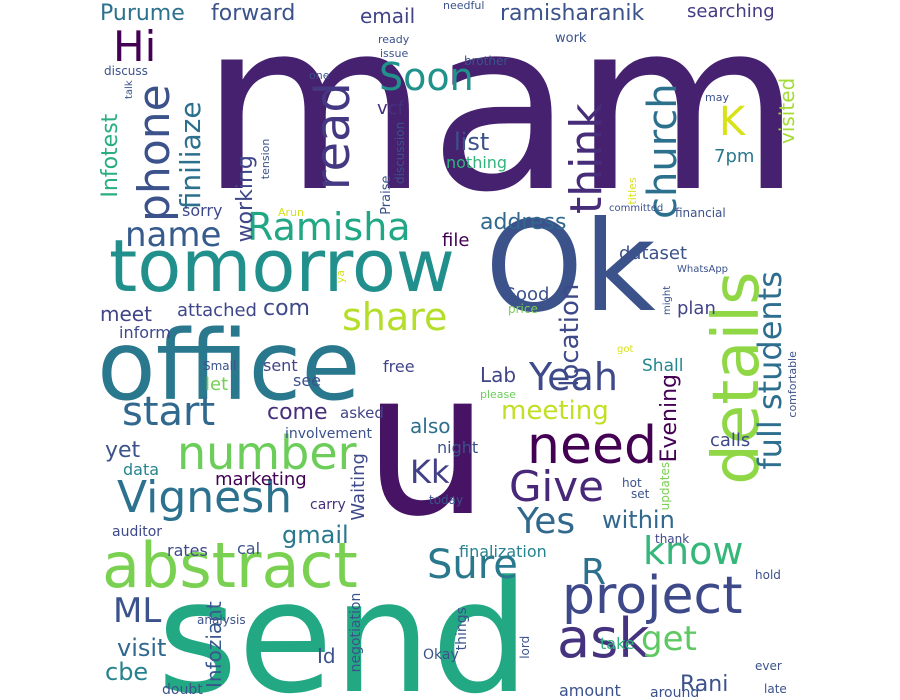 The image size is (900, 700). I want to click on word-carry: carry, so click(328, 505).